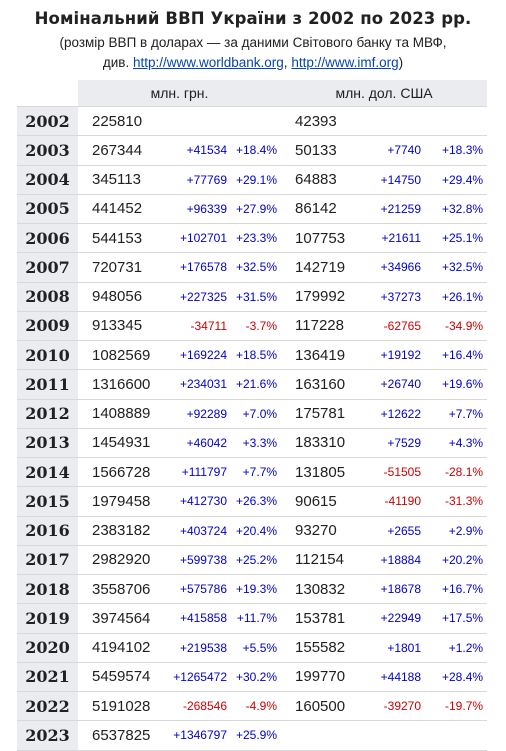  I want to click on usd-change-percent: +17.5%, so click(455, 618).